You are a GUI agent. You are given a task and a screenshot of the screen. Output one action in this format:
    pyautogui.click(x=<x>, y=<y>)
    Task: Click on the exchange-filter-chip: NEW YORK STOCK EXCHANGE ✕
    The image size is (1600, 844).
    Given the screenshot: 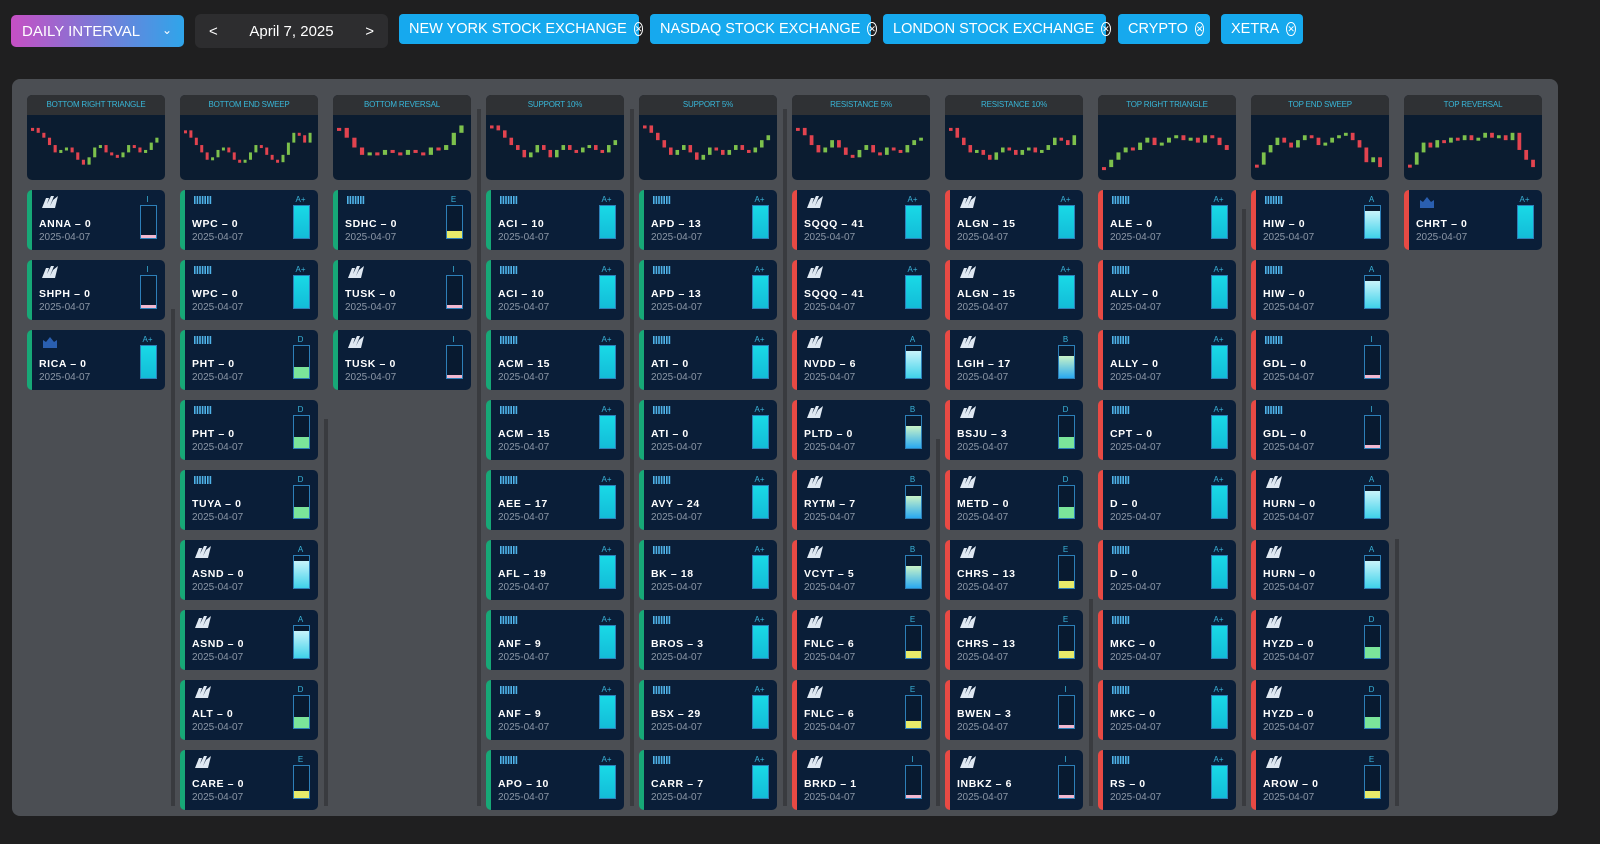 What is the action you would take?
    pyautogui.click(x=521, y=29)
    